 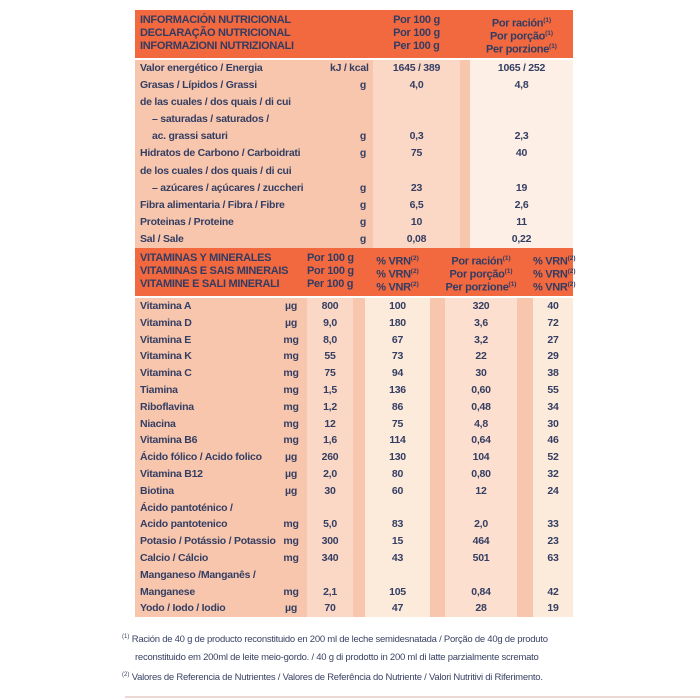 What do you see at coordinates (416, 46) in the screenshot?
I see `col-header-per-100g: Per 100 g` at bounding box center [416, 46].